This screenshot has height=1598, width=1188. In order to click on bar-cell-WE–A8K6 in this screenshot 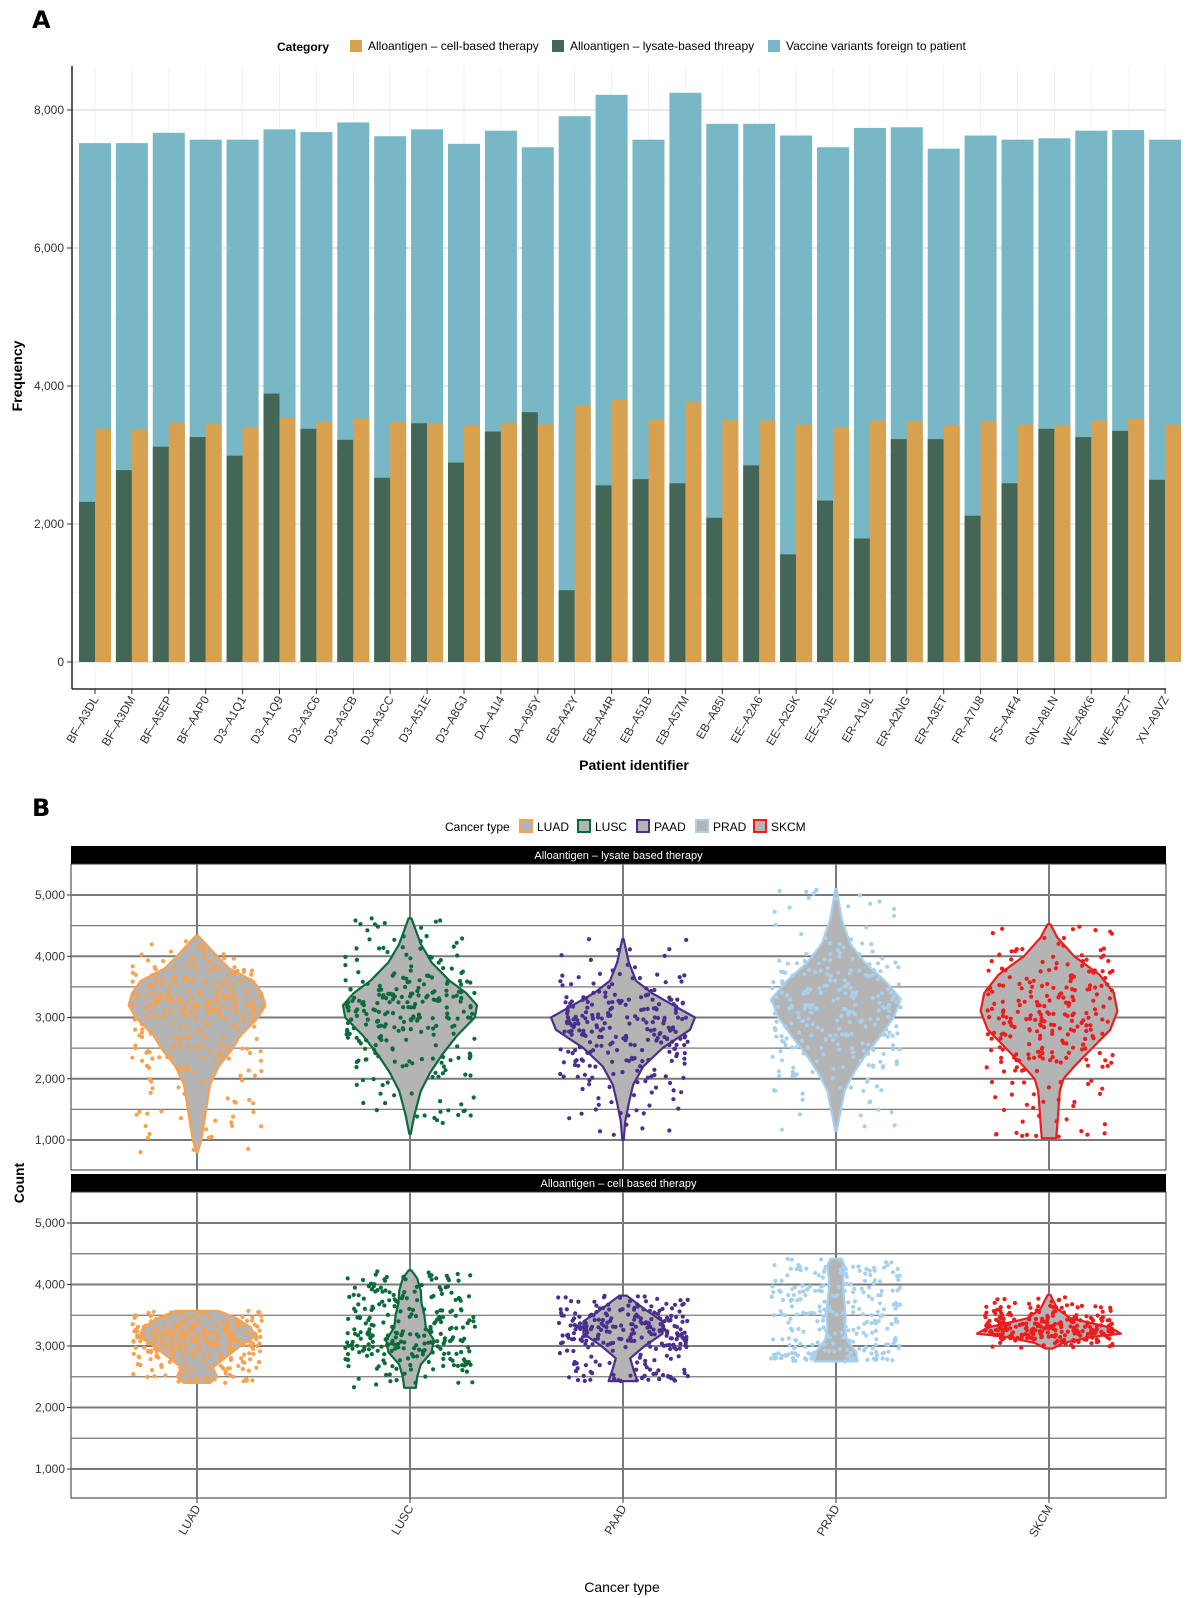, I will do `click(1099, 541)`.